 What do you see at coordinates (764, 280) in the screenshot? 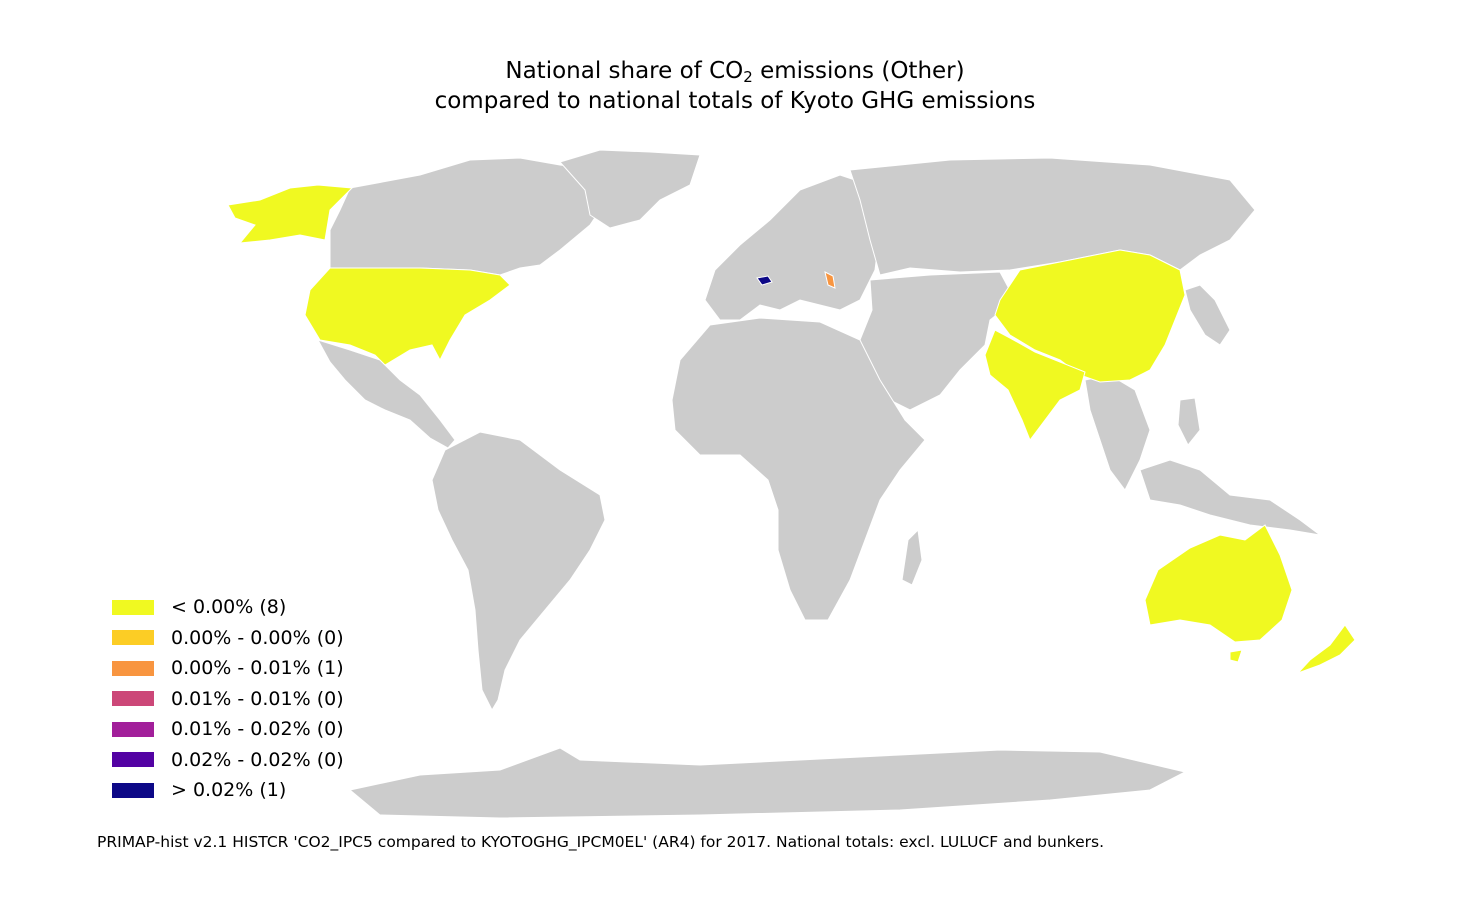
I see `country-switzerland` at bounding box center [764, 280].